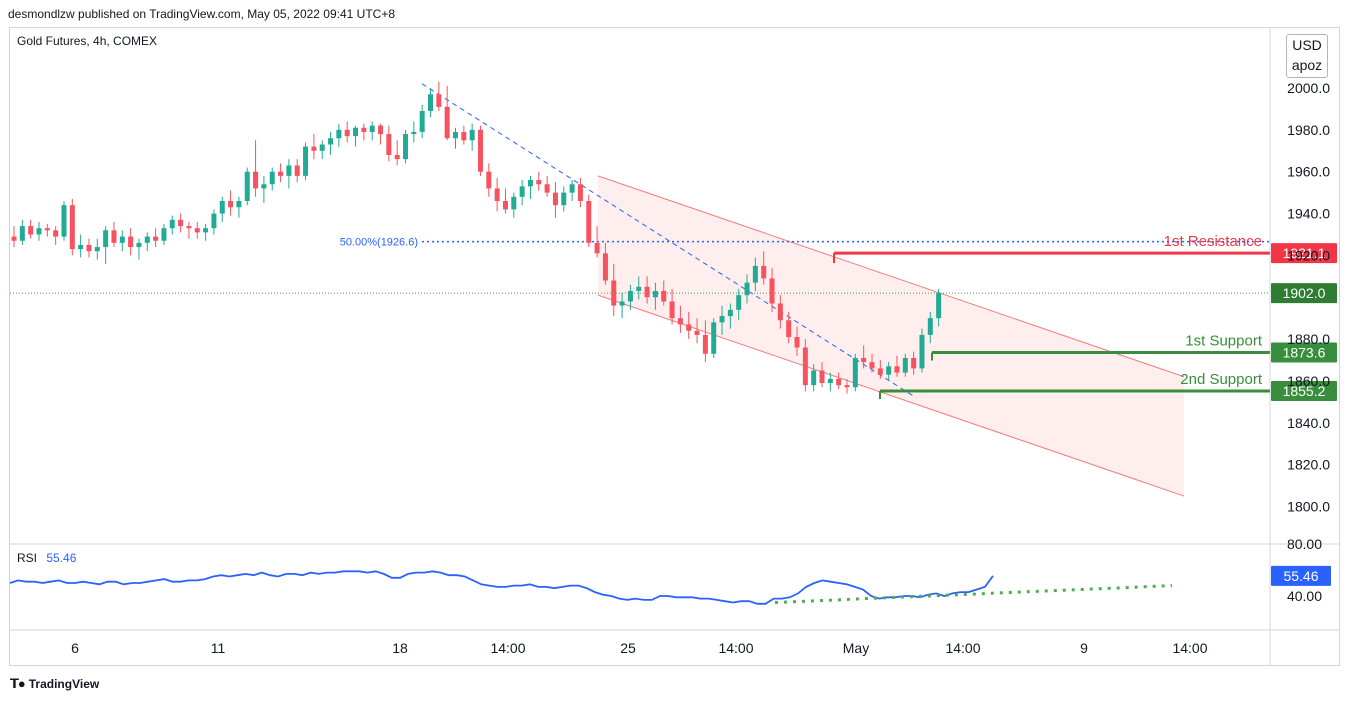 The image size is (1353, 701). I want to click on level-price-text: 1855.2, so click(1304, 391).